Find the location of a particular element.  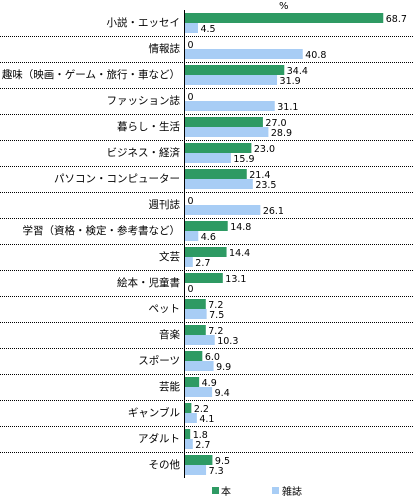

value-label-book: 1.8 is located at coordinates (200, 435).